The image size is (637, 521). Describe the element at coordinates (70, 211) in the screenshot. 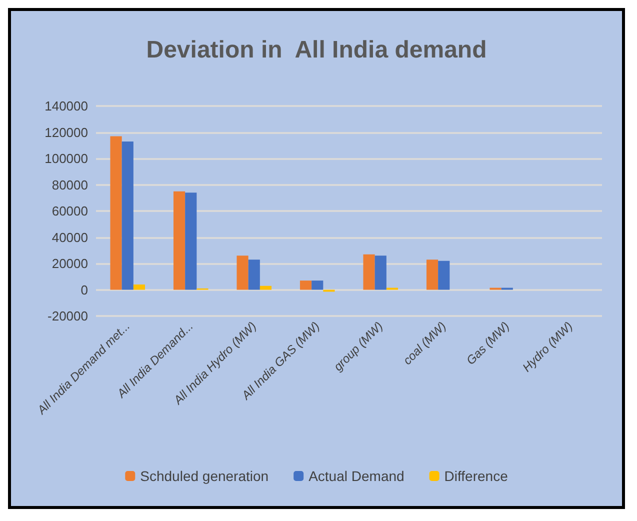

I see `y-tick-label: 60000` at that location.